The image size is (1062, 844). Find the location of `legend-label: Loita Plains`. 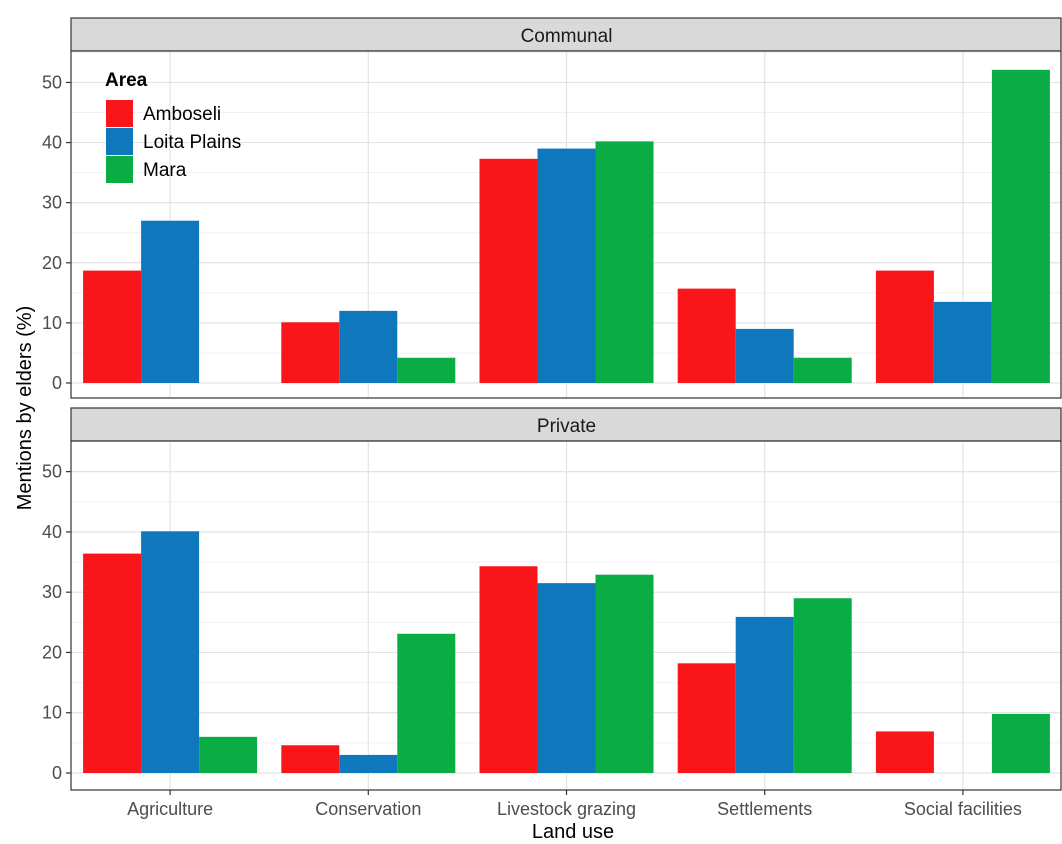

legend-label: Loita Plains is located at coordinates (192, 142).